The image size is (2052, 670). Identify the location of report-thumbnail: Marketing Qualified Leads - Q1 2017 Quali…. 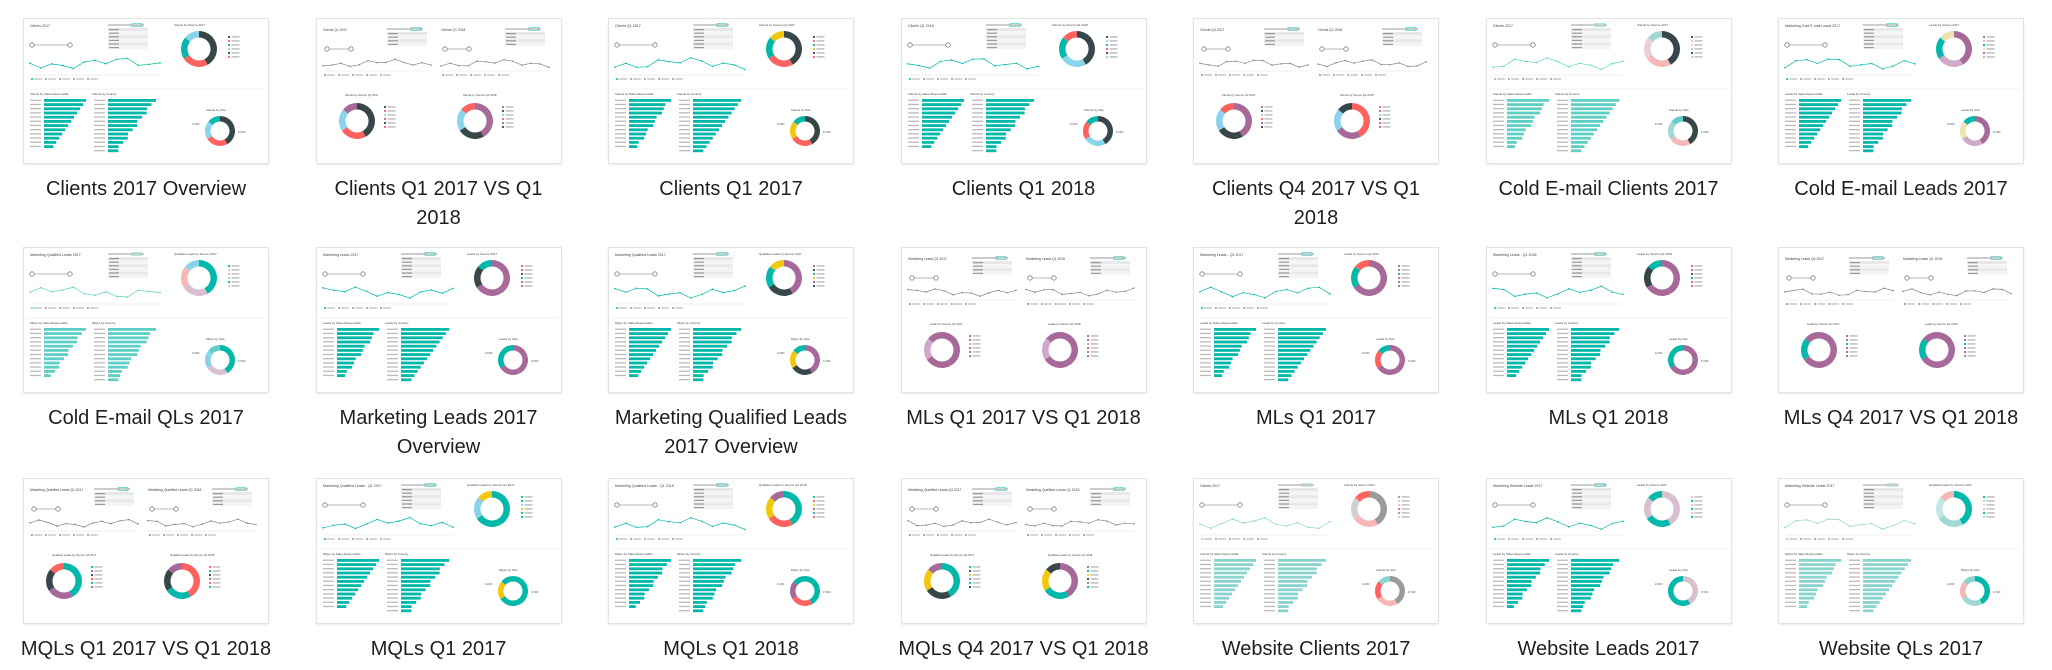
(438, 551).